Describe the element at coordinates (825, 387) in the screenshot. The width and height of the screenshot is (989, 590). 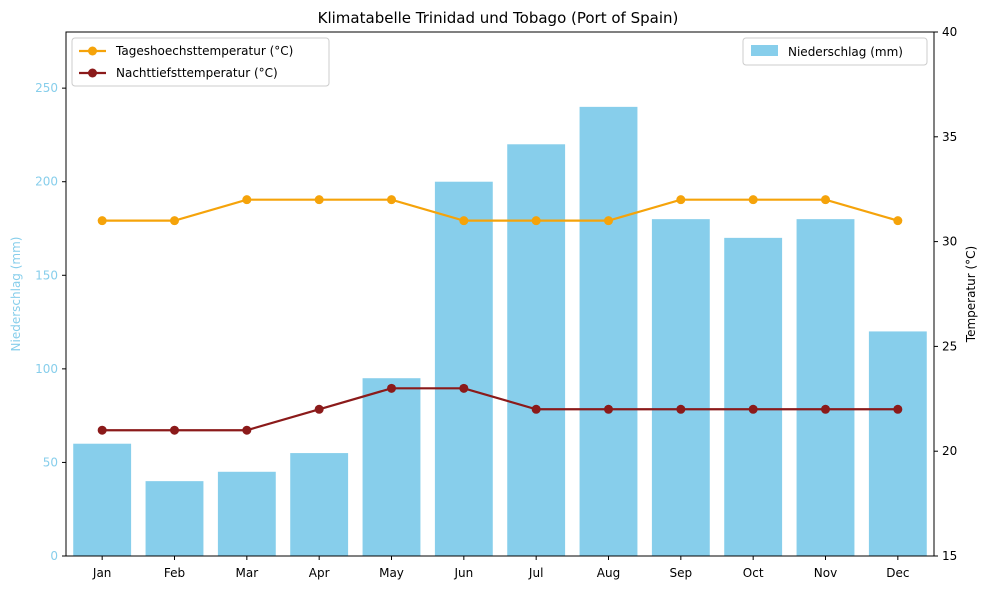
I see `bar-nov` at that location.